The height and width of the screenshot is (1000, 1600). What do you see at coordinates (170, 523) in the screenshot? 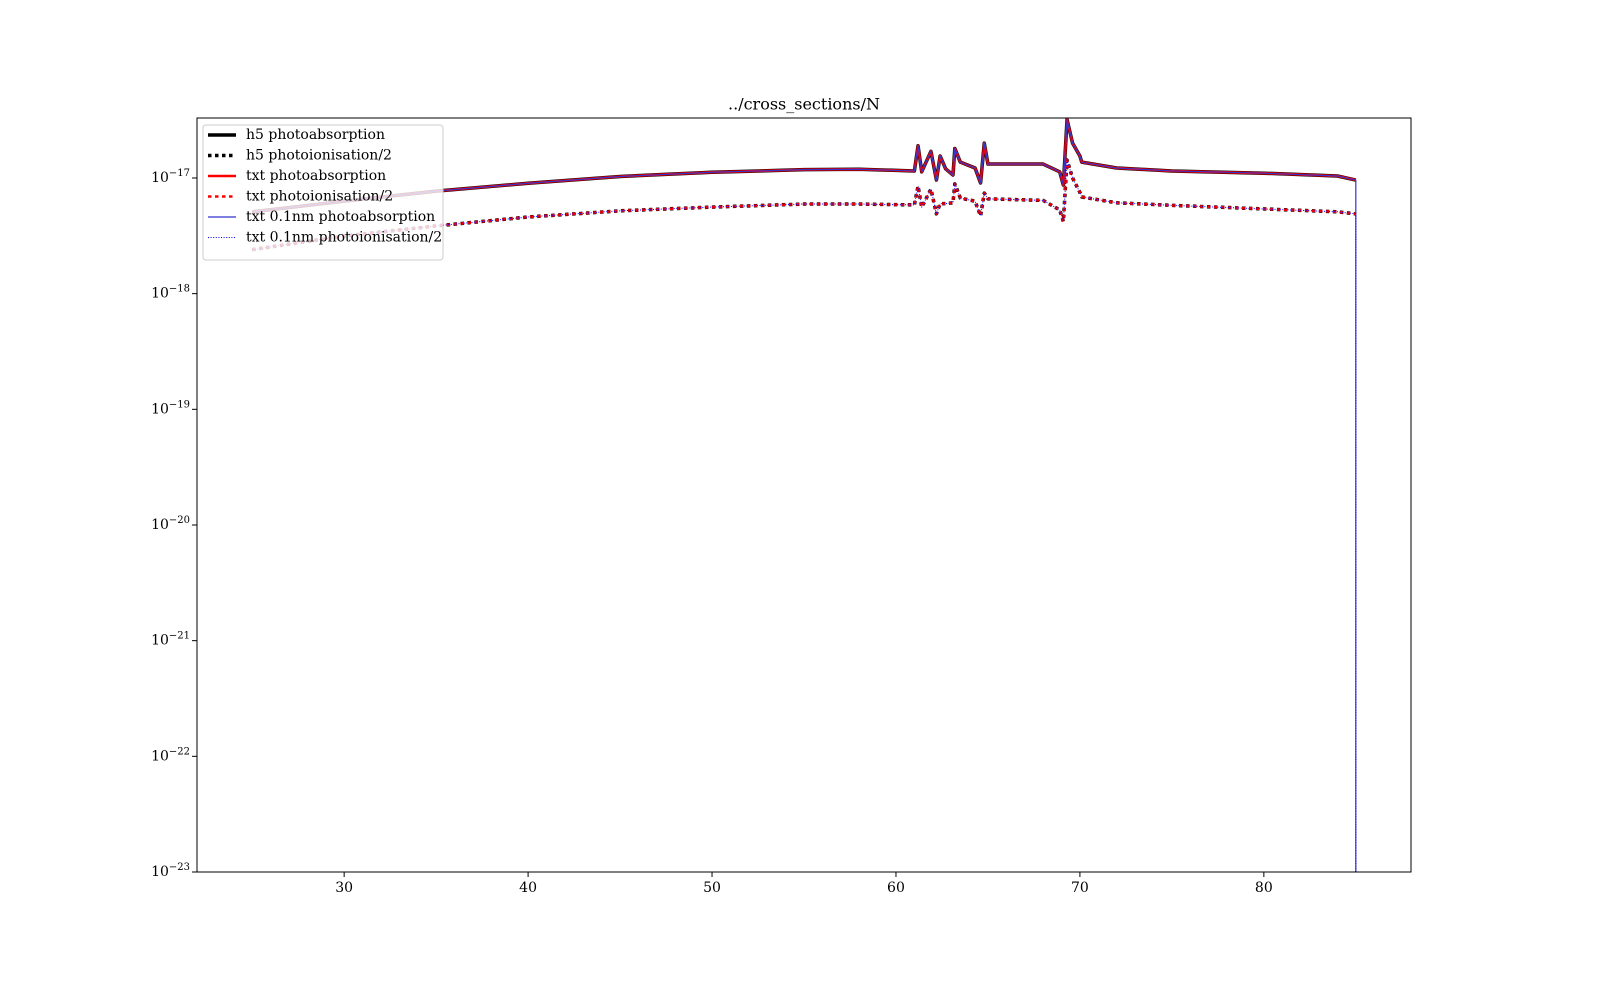
I see `y-tick-label: 10−20` at bounding box center [170, 523].